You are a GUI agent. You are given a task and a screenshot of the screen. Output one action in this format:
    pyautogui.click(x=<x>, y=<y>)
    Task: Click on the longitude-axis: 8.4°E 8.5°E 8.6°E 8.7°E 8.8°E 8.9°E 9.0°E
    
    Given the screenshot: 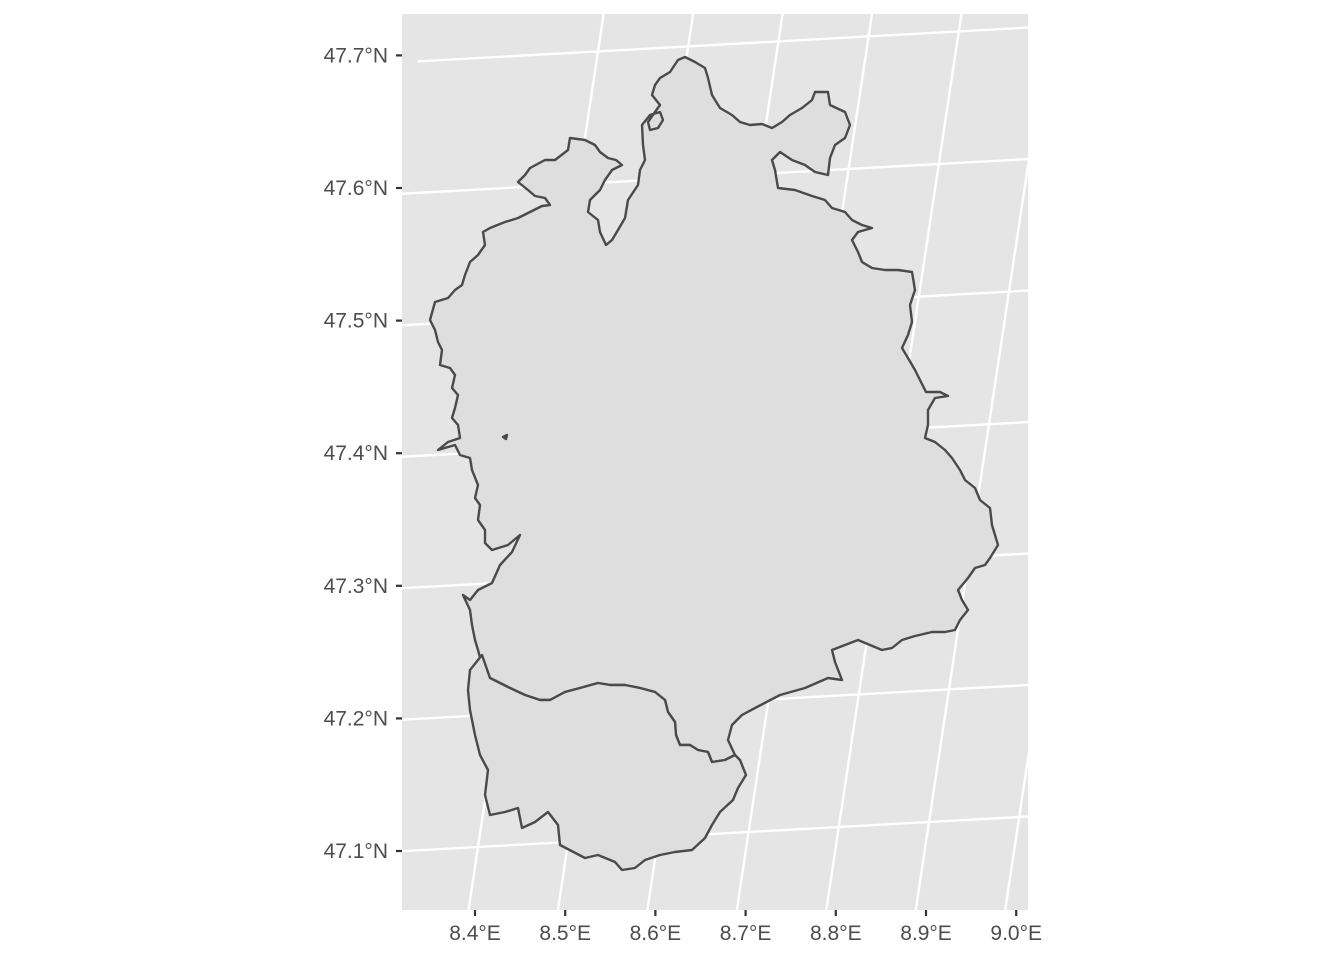 What is the action you would take?
    pyautogui.click(x=745, y=927)
    